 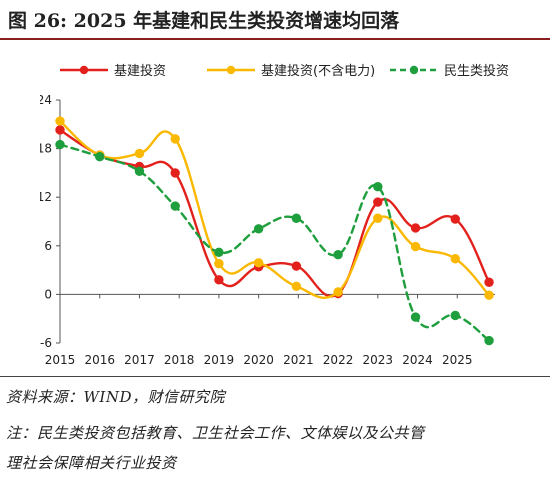 What do you see at coordinates (115, 397) in the screenshot?
I see `source-note: 资料来源：WIND，财信研究院` at bounding box center [115, 397].